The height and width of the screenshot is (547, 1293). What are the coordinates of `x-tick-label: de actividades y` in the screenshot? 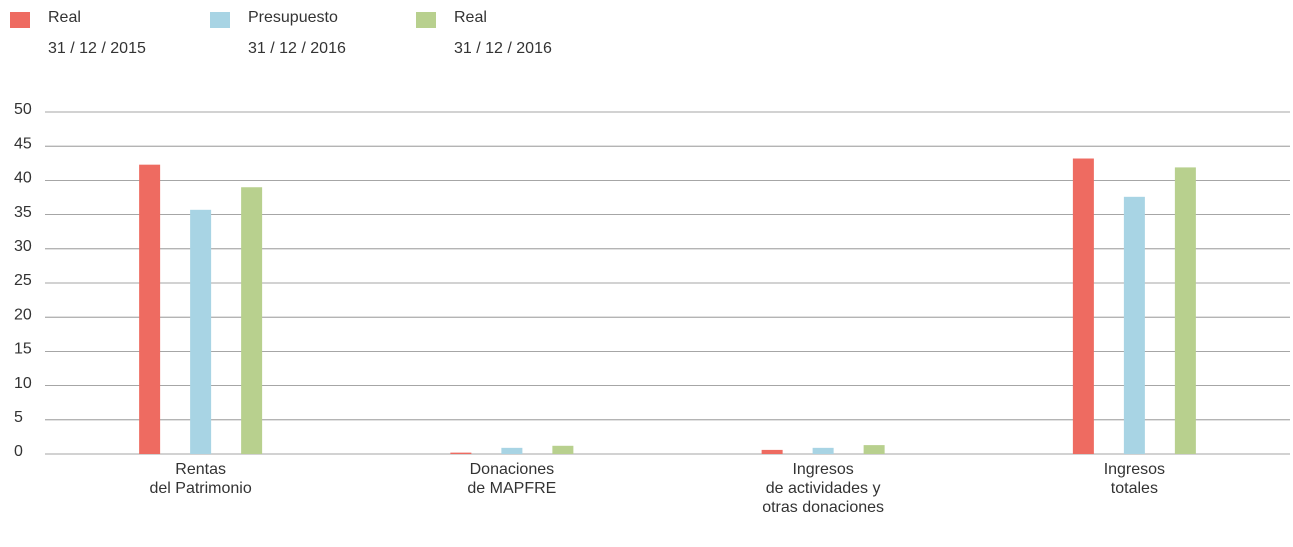 It's located at (823, 488).